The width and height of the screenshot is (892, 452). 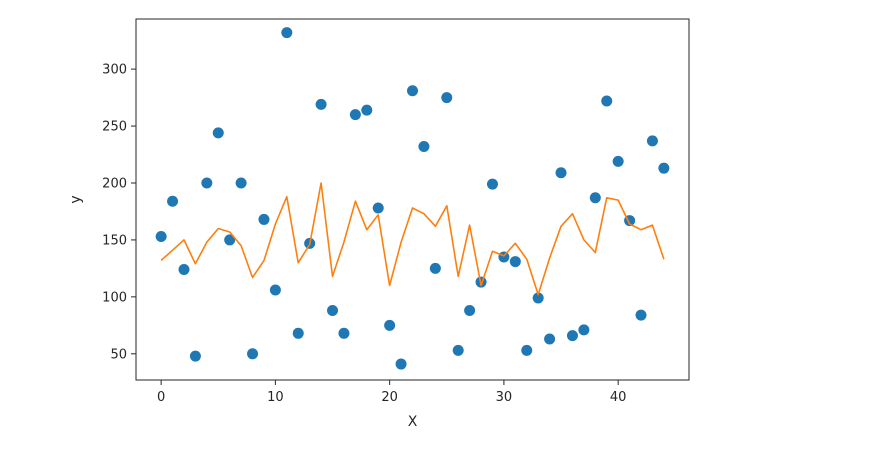 What do you see at coordinates (76, 199) in the screenshot?
I see `y-axis-label: y` at bounding box center [76, 199].